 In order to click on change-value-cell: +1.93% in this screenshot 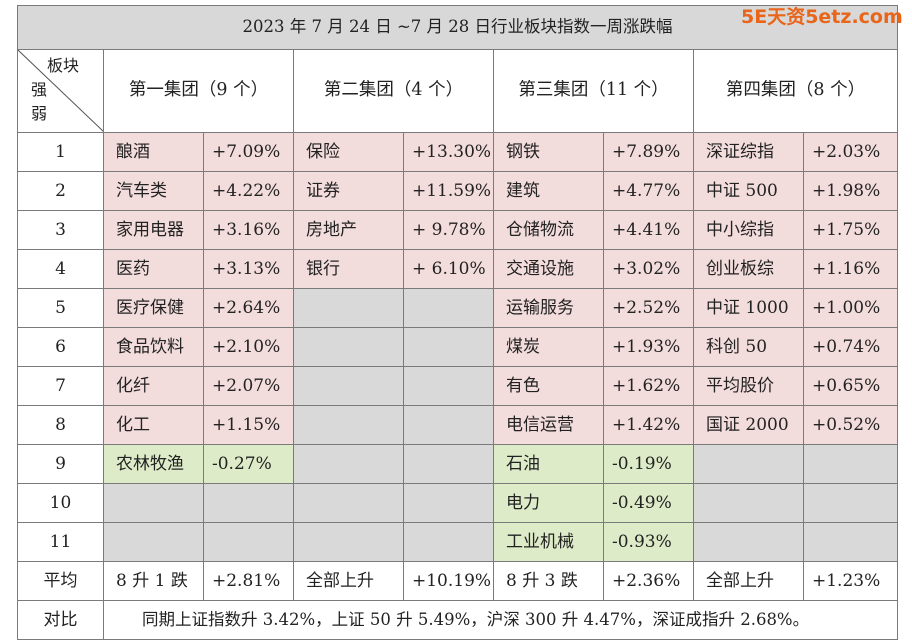, I will do `click(648, 347)`.